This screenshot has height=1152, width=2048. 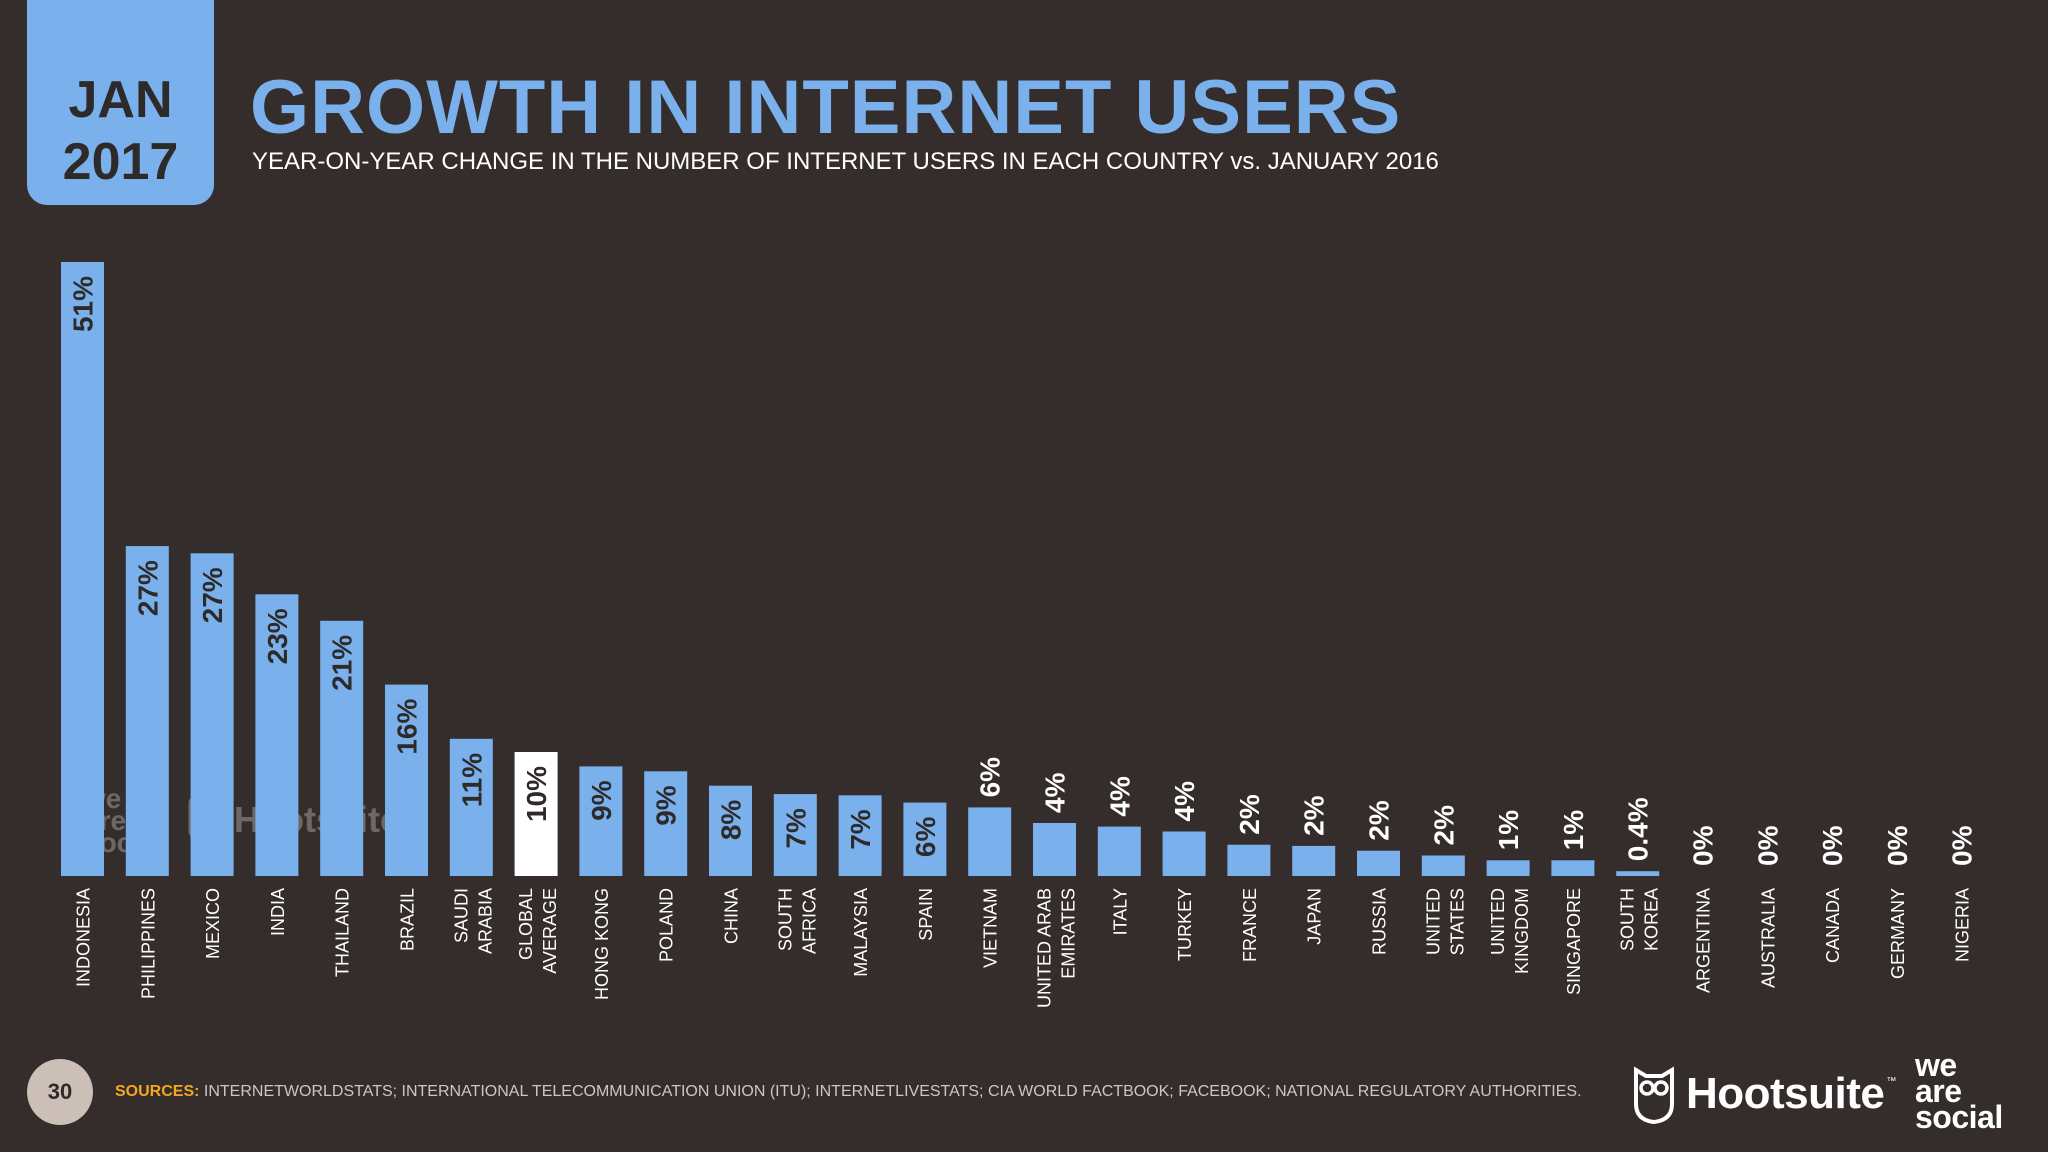 I want to click on category-label-line: CANADA, so click(x=1833, y=925).